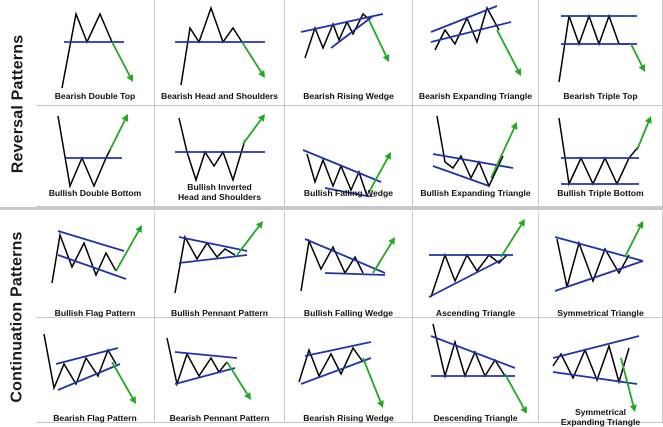  I want to click on pattern-label: Bearish Flag Pattern, so click(95, 418).